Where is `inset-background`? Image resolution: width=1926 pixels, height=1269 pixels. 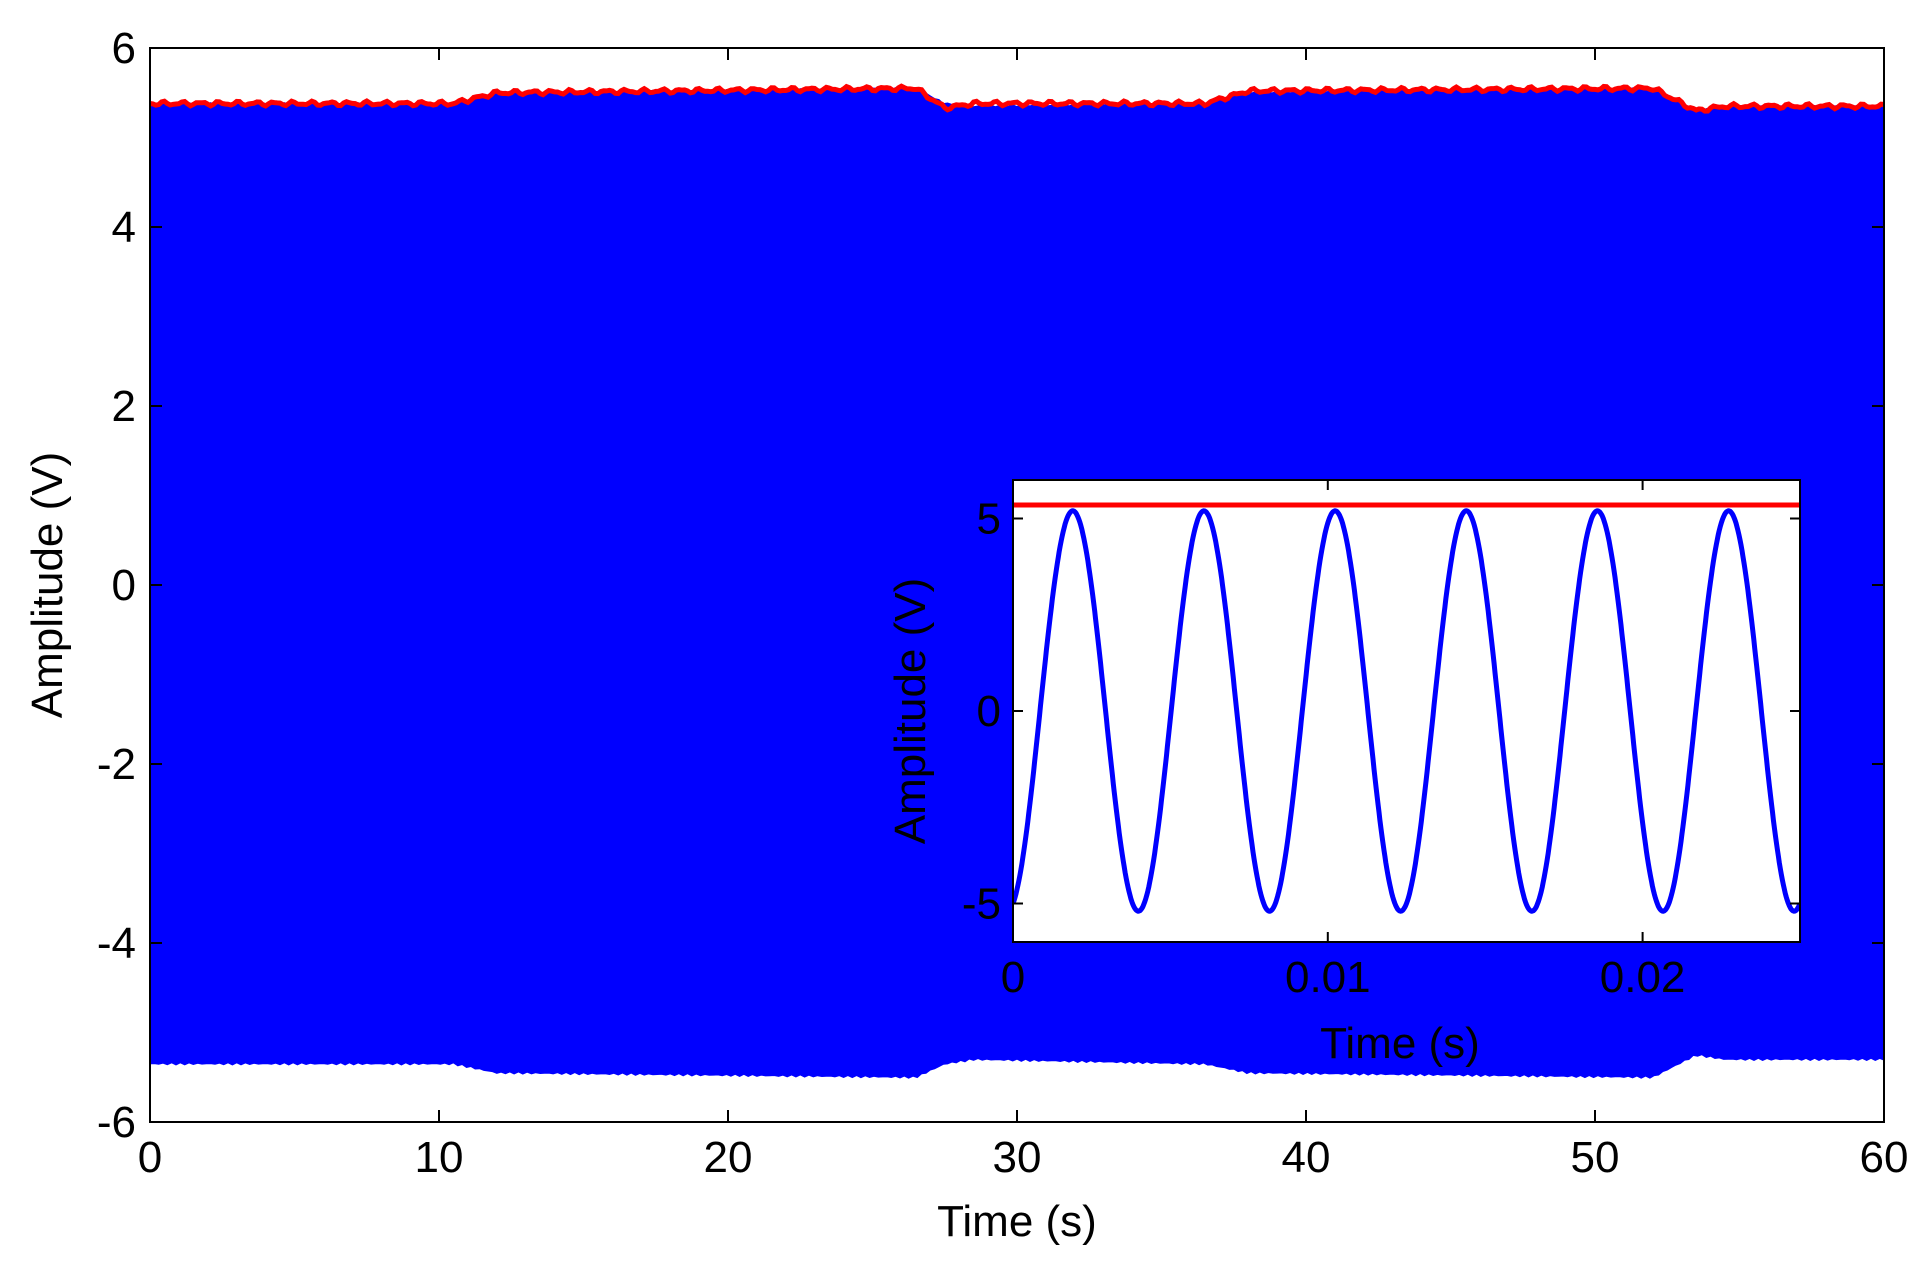 inset-background is located at coordinates (1406, 711).